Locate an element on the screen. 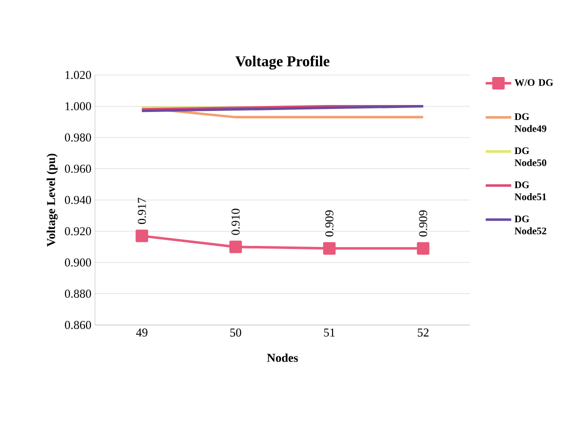 This screenshot has width=580, height=427. legend-label: W/O DG is located at coordinates (534, 82).